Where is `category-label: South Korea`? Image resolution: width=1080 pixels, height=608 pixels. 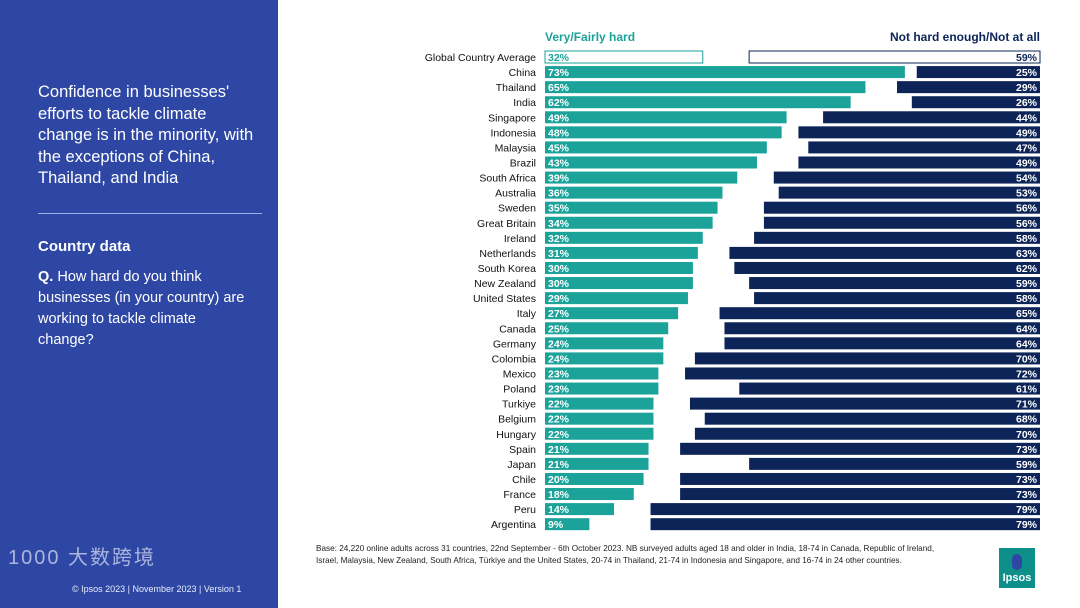 category-label: South Korea is located at coordinates (507, 269).